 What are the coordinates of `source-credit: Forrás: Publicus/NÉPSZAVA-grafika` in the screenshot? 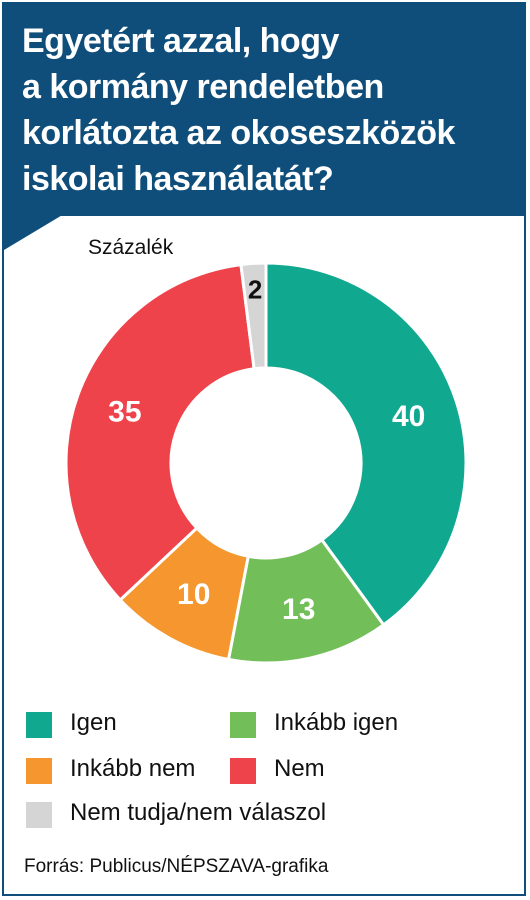 It's located at (176, 866).